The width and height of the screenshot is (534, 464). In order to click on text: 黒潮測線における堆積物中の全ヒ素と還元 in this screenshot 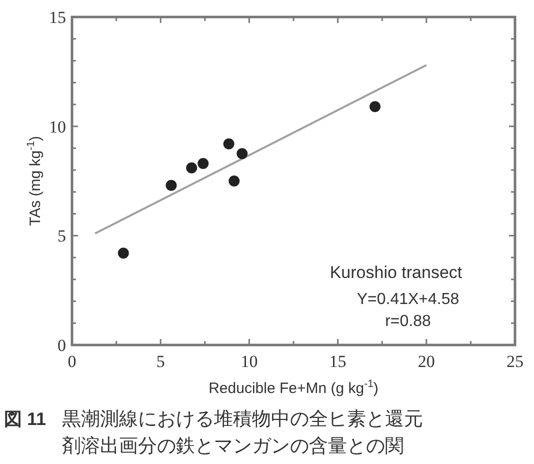, I will do `click(242, 419)`.